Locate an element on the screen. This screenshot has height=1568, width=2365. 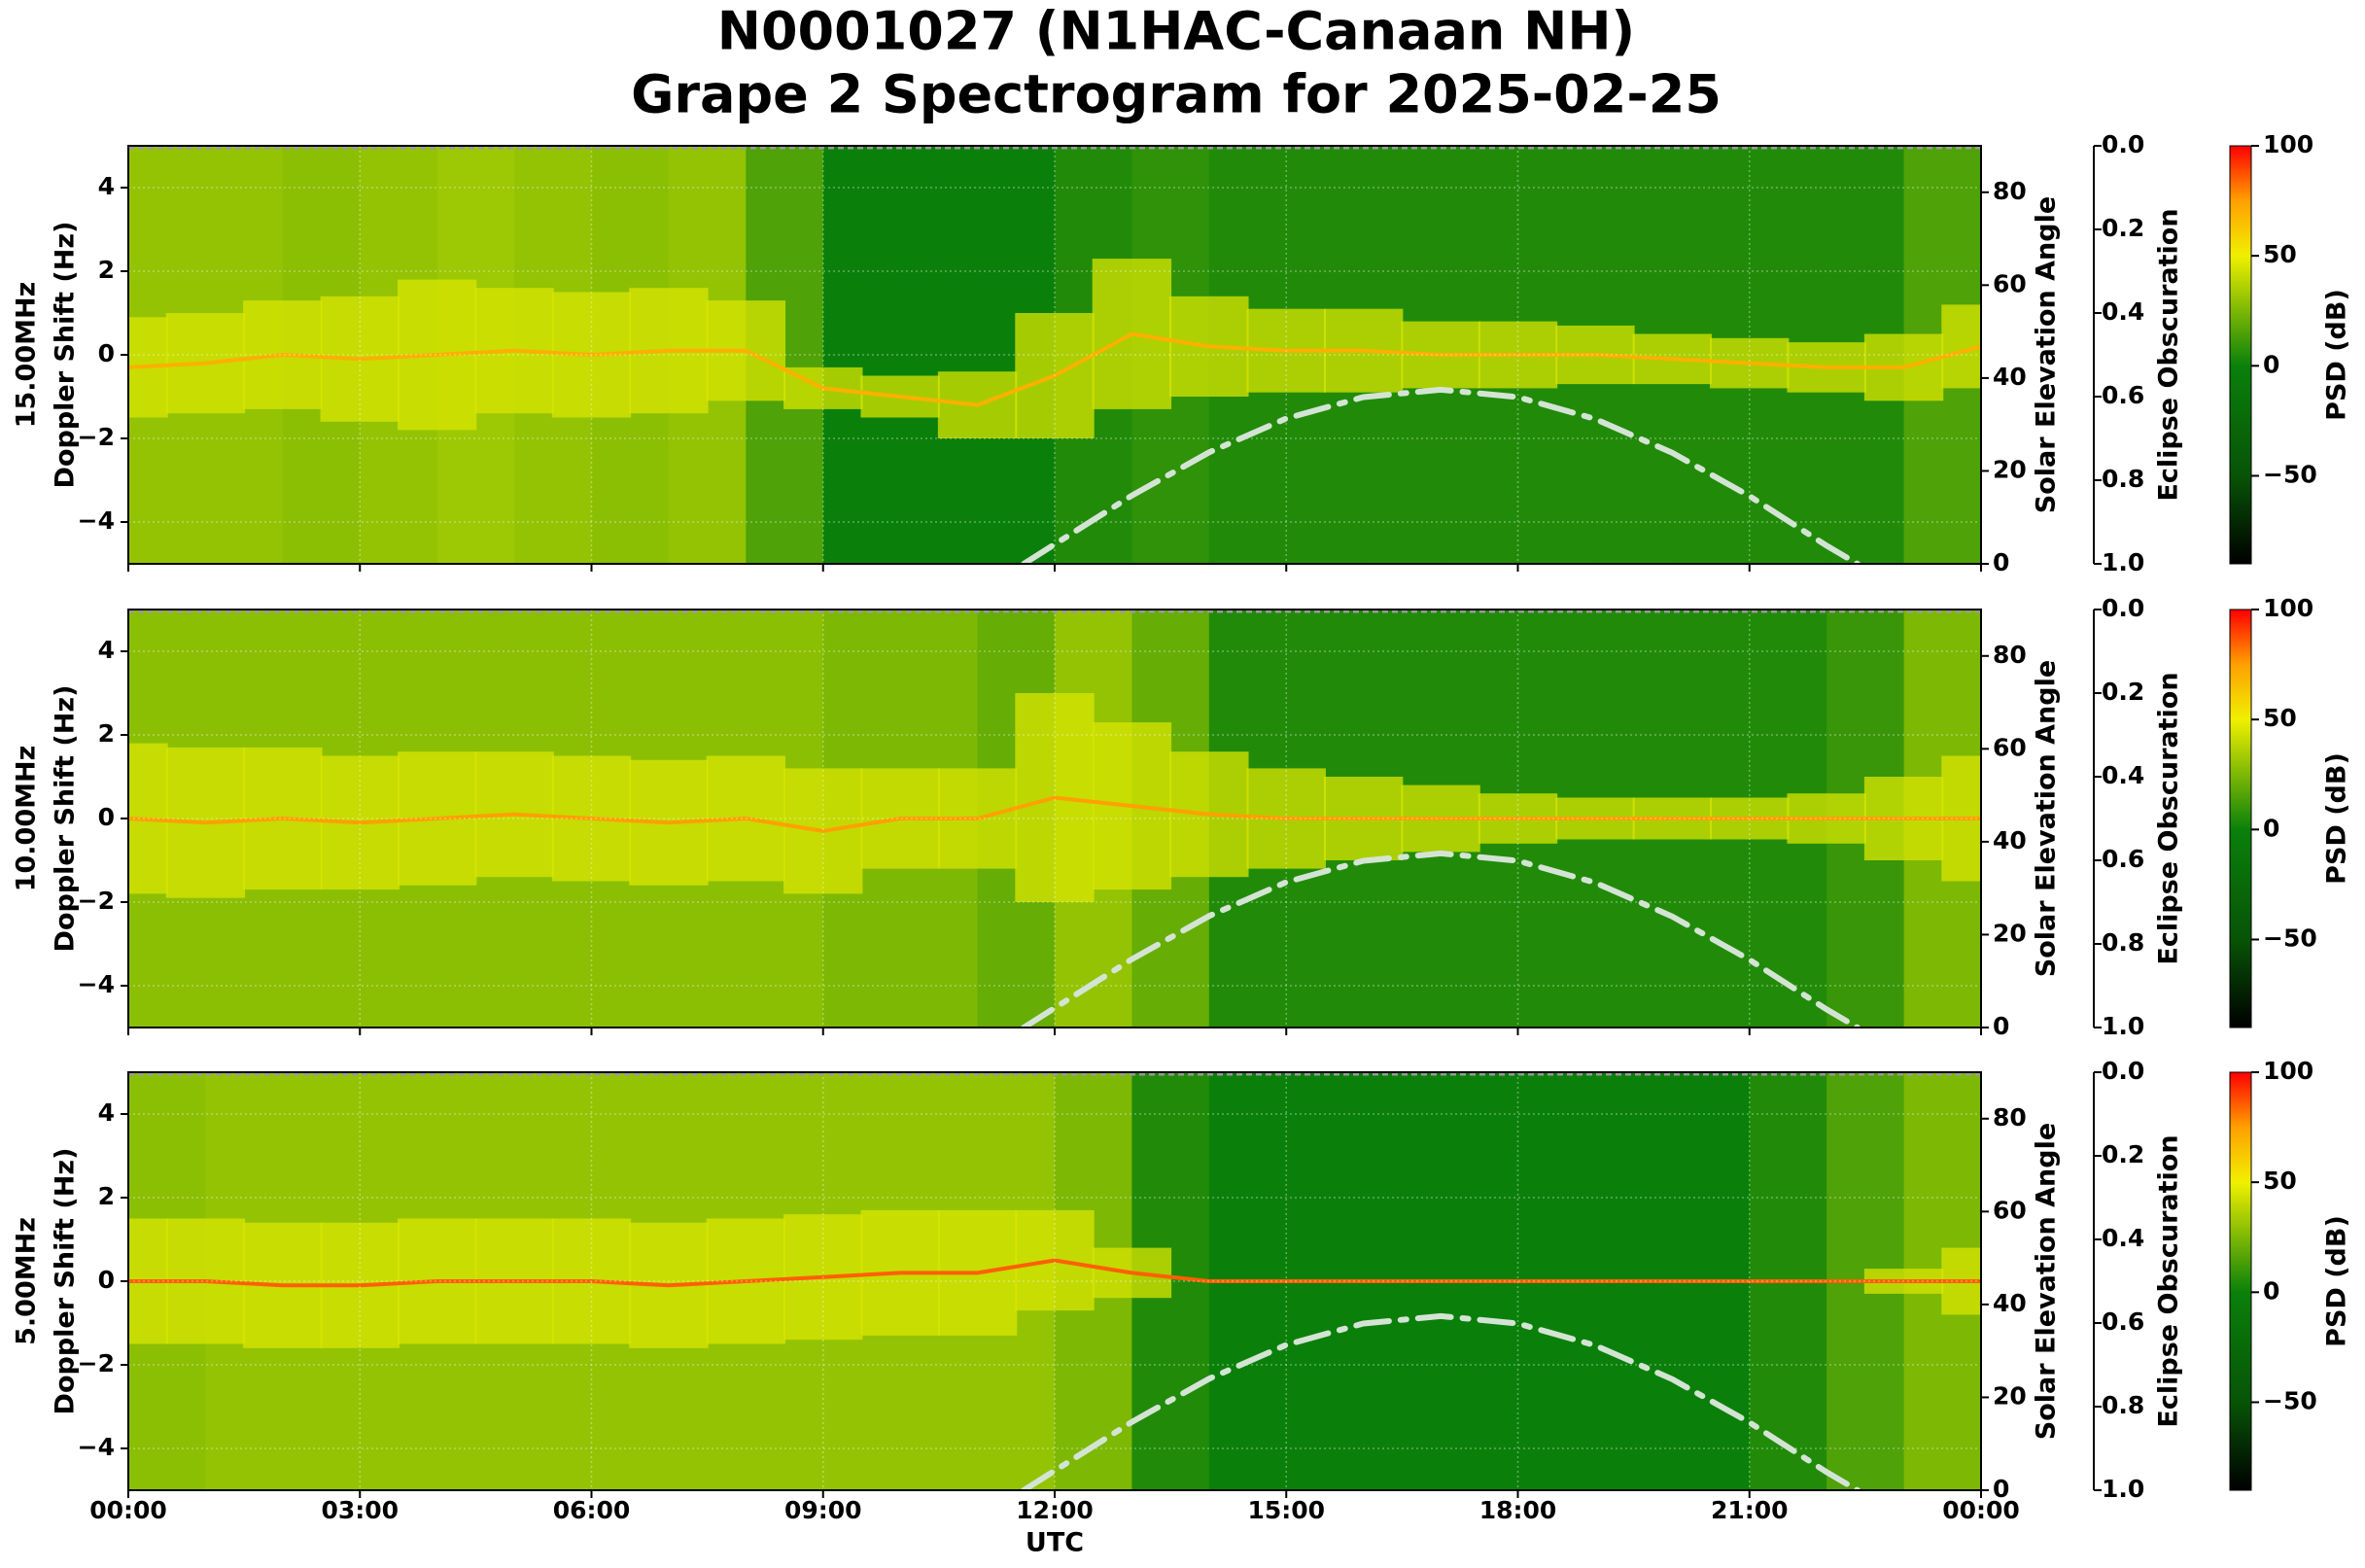
x-tick-label: 06:00 is located at coordinates (592, 1510).